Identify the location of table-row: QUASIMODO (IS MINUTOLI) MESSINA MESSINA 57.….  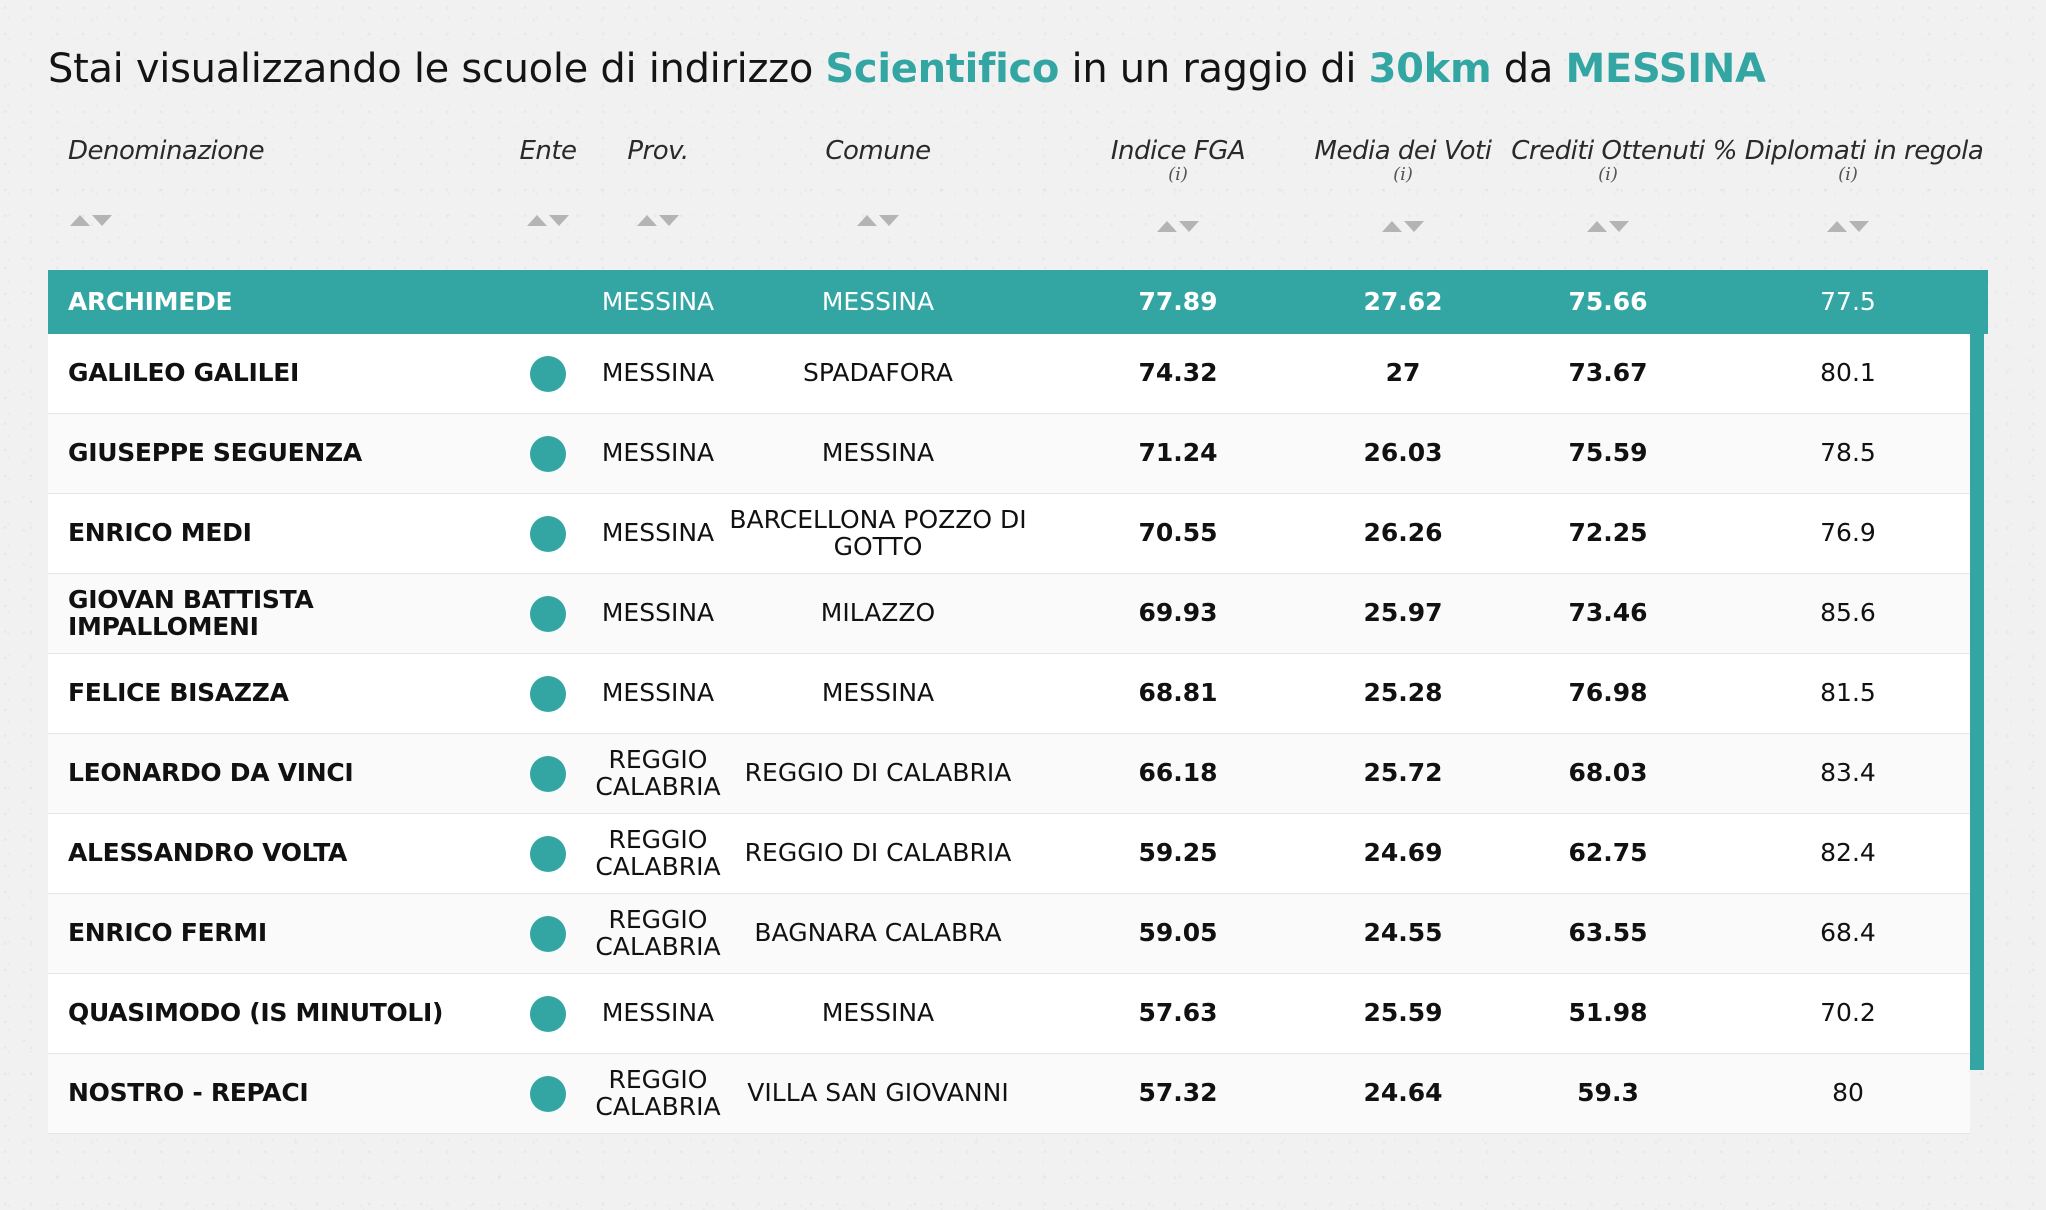
(1009, 1014).